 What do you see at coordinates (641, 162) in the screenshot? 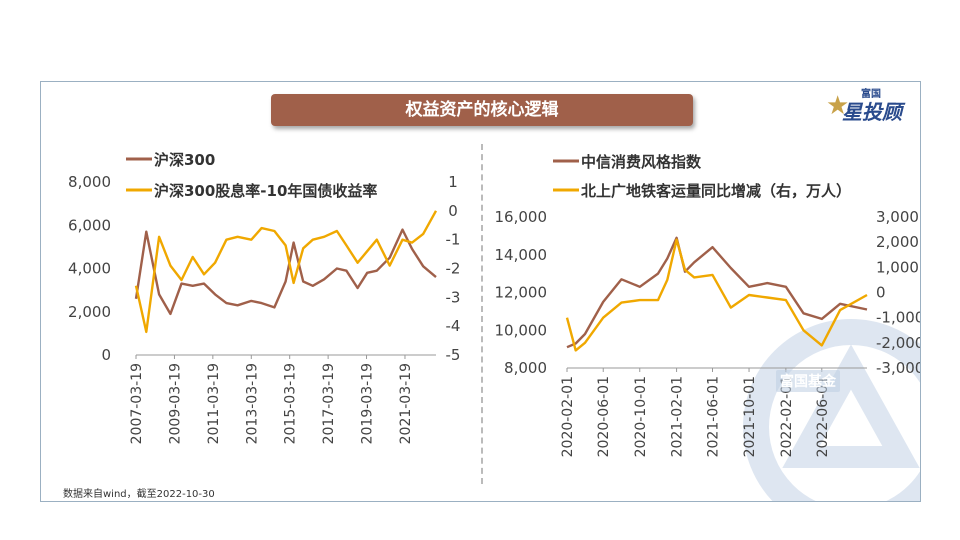
I see `legend-label: 中信消费风格指数` at bounding box center [641, 162].